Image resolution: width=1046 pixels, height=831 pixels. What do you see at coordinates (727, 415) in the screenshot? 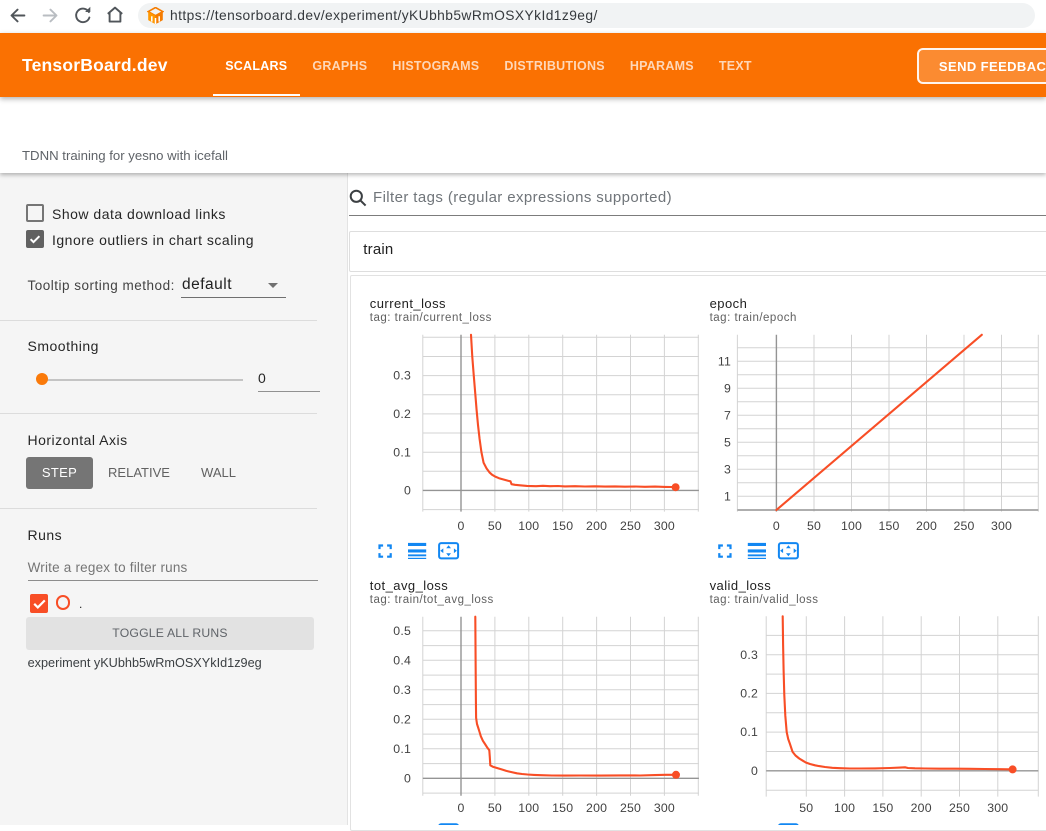
I see `svg-text: 7` at bounding box center [727, 415].